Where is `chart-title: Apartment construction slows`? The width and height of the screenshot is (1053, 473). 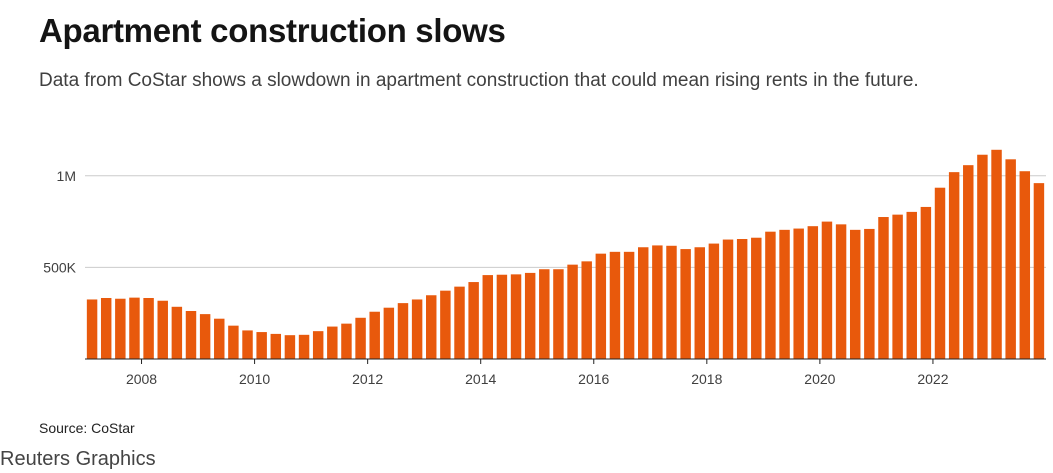
chart-title: Apartment construction slows is located at coordinates (272, 30).